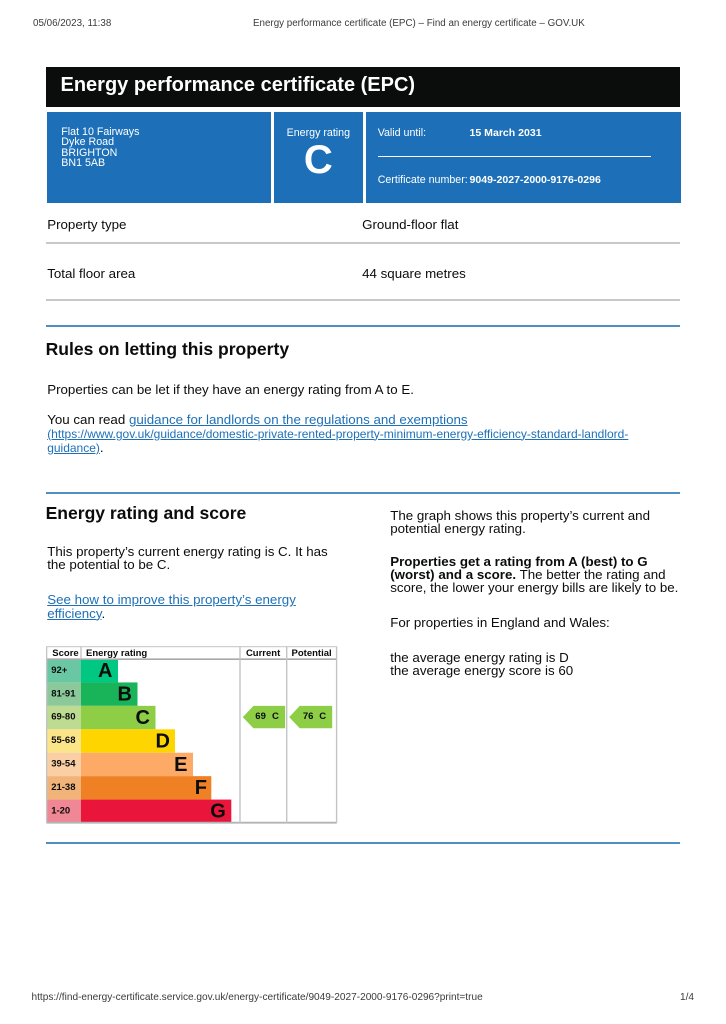 The width and height of the screenshot is (726, 1024). Describe the element at coordinates (65, 653) in the screenshot. I see `svg-text: Score` at that location.